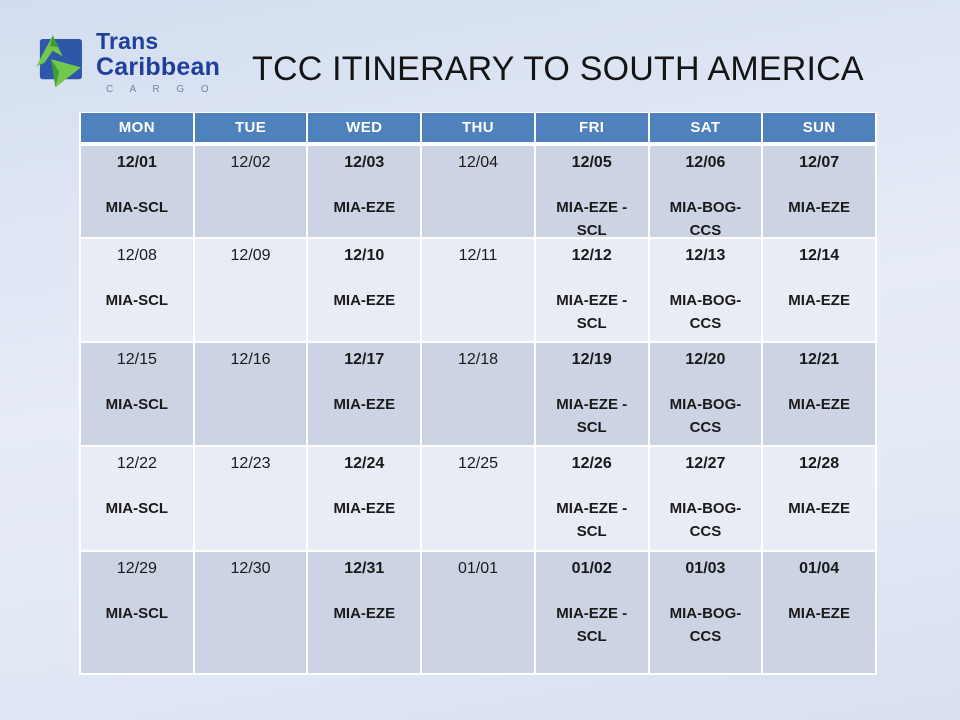 The width and height of the screenshot is (960, 720). I want to click on calendar-cell: 12/13 MIA-BOG- CCS, so click(705, 290).